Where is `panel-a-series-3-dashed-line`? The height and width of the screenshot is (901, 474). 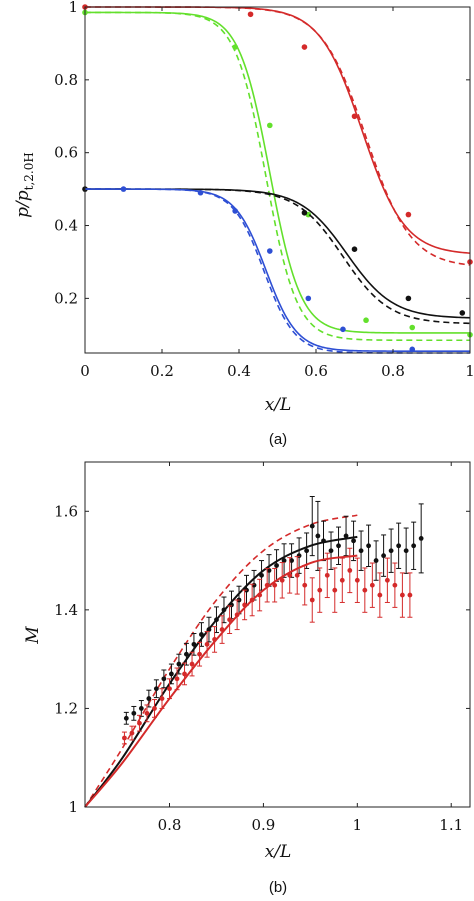
panel-a-series-3-dashed-line is located at coordinates (277, 271).